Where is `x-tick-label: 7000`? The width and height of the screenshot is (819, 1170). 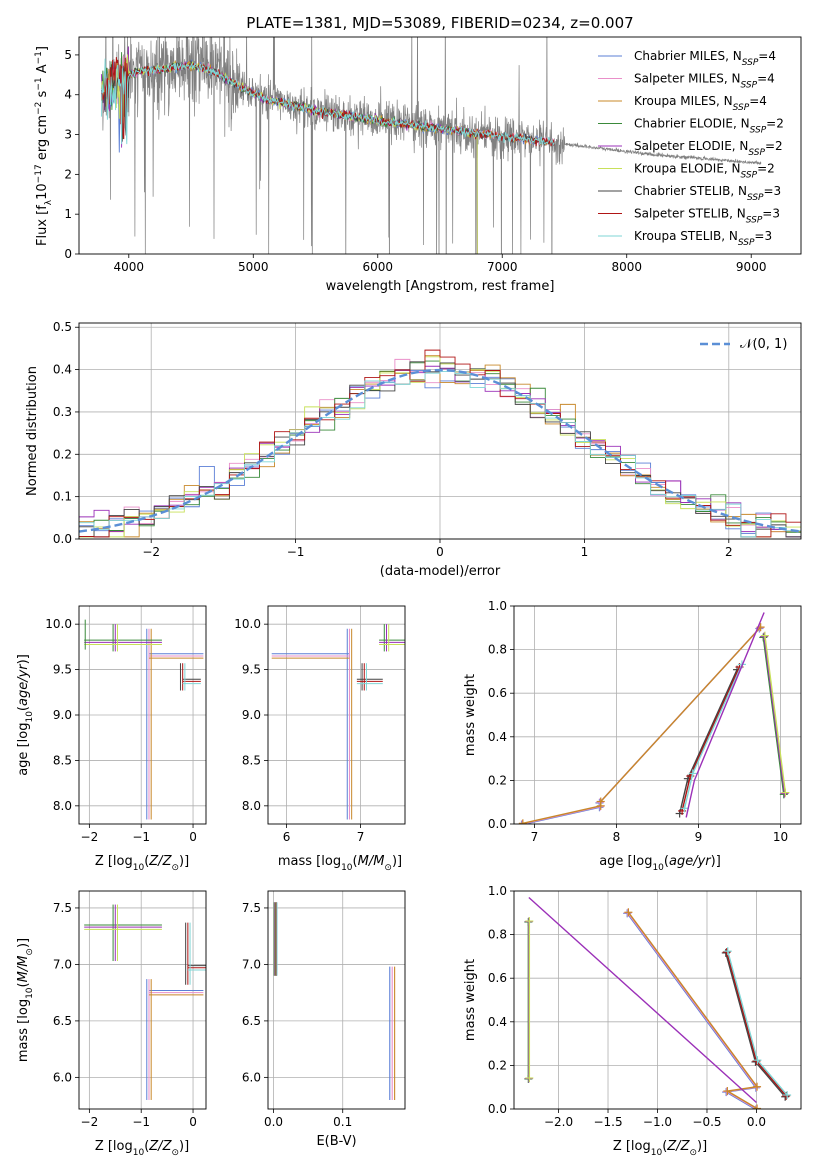 x-tick-label: 7000 is located at coordinates (502, 267).